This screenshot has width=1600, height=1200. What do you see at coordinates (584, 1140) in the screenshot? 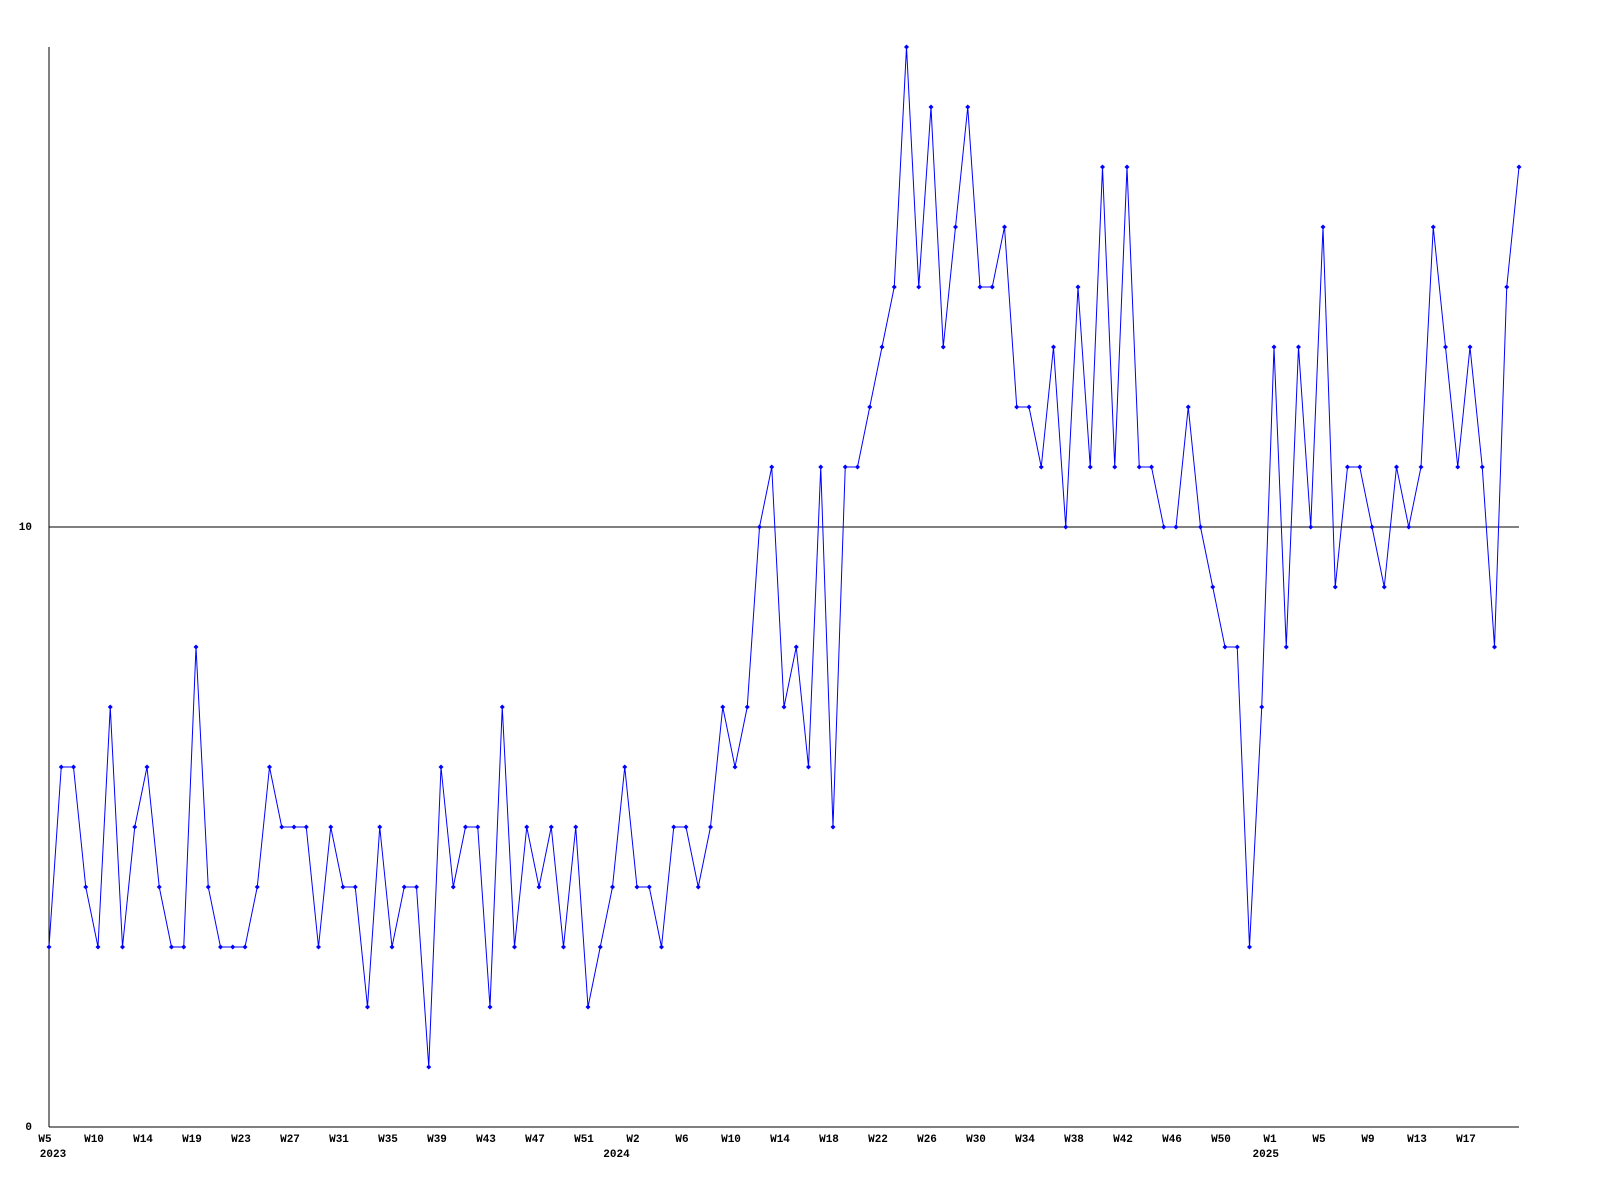
I see `x-tick-label: W51` at bounding box center [584, 1140].